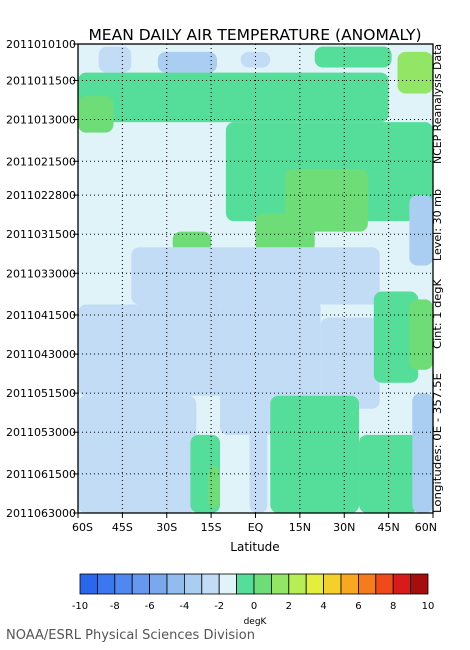 This screenshot has height=650, width=470. I want to click on y-tick-label: 2011063000, so click(41, 513).